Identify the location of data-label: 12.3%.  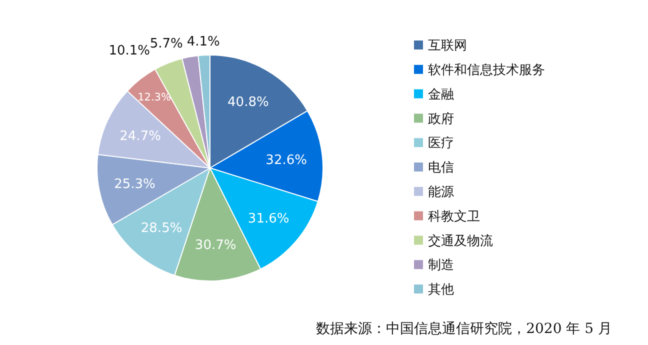
(154, 97).